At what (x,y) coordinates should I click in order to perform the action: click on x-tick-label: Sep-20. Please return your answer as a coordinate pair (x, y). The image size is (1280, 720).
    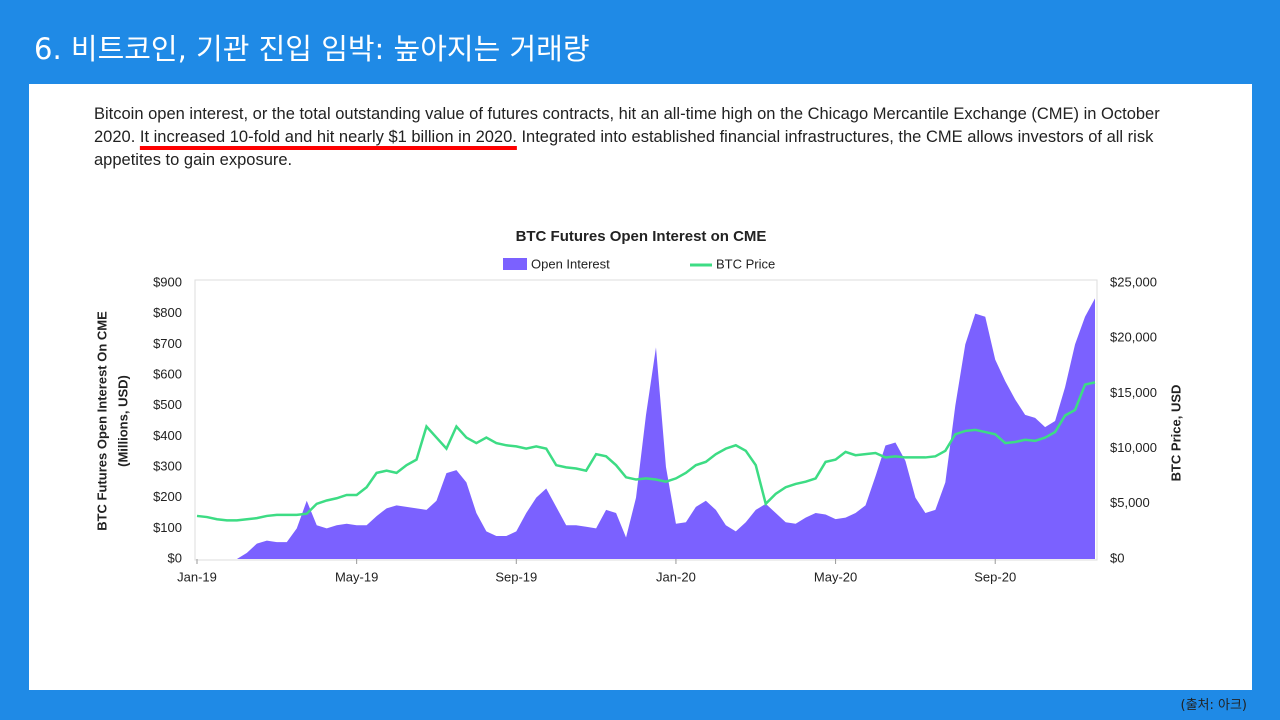
    Looking at the image, I should click on (995, 576).